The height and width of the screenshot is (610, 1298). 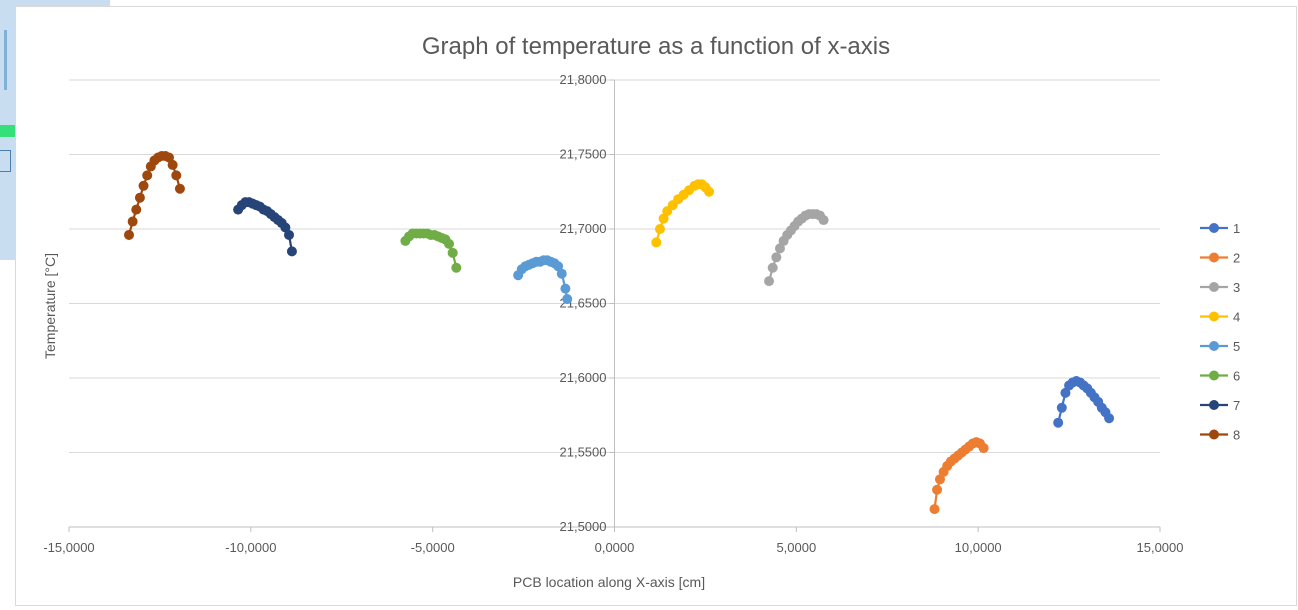 What do you see at coordinates (583, 452) in the screenshot?
I see `y-tick-label-1: 21,5500` at bounding box center [583, 452].